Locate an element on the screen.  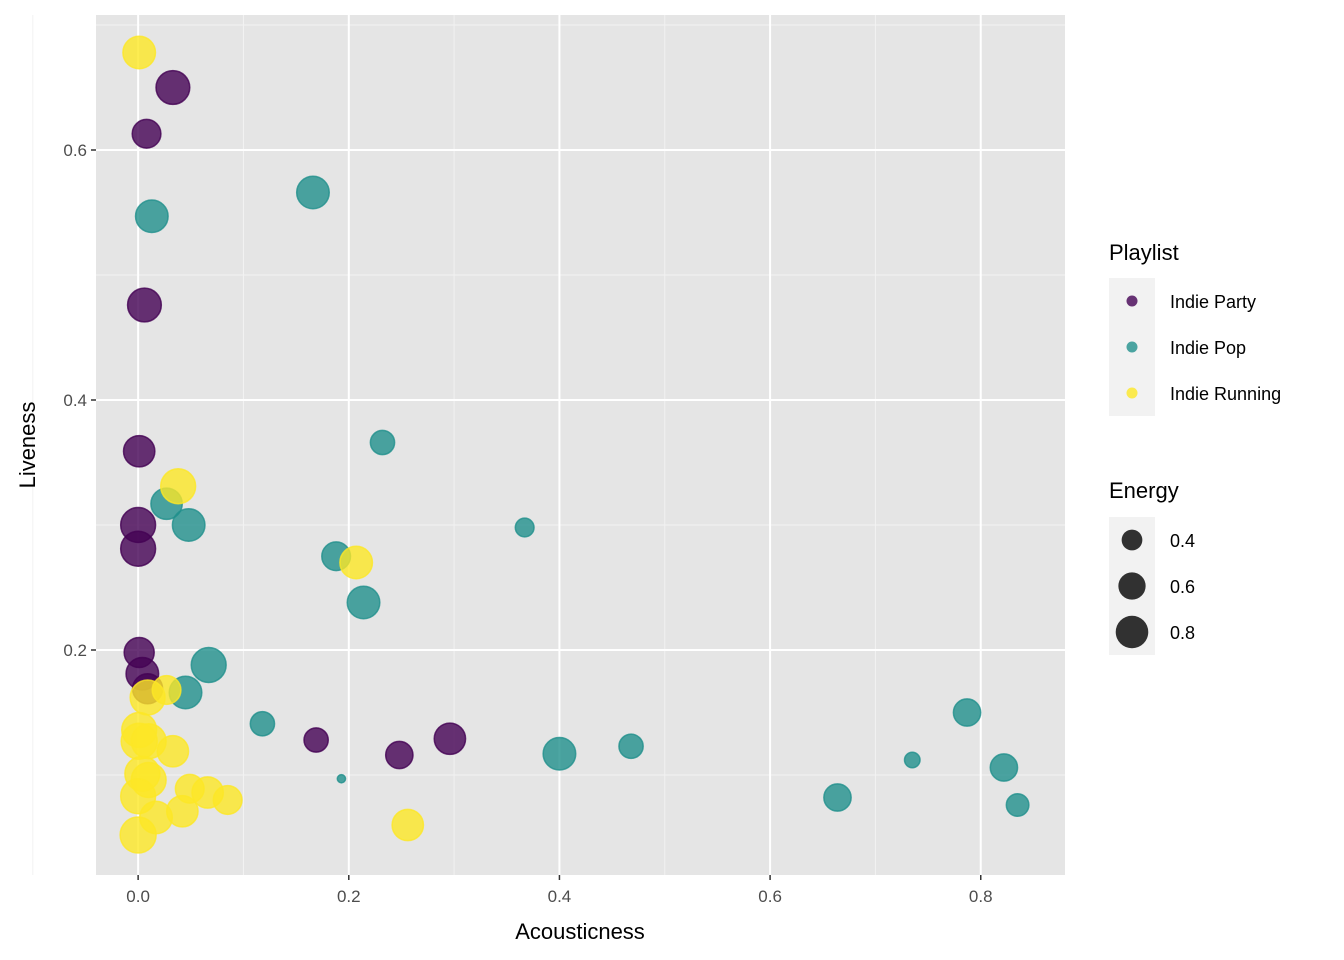
size-legend-label: 0.4 is located at coordinates (1182, 541).